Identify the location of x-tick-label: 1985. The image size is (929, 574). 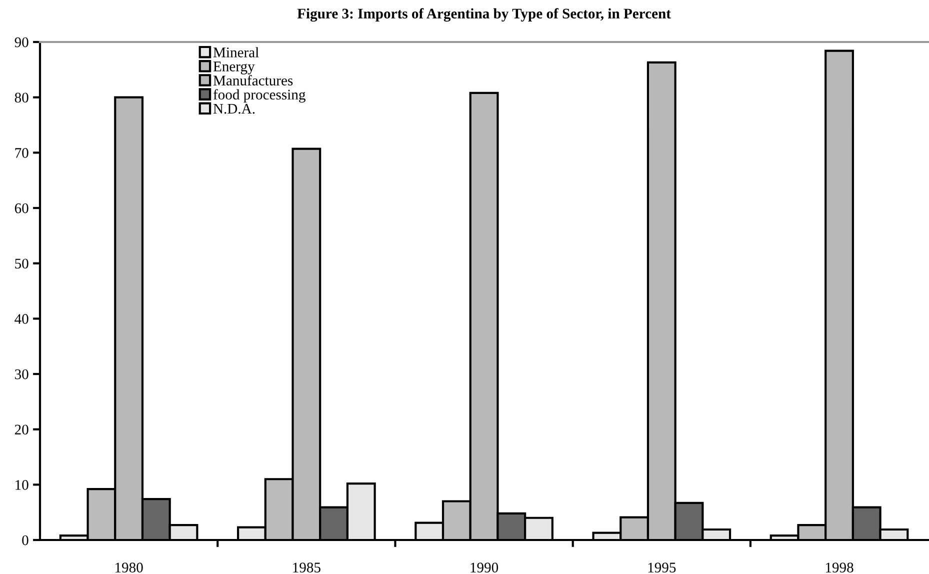
(306, 567).